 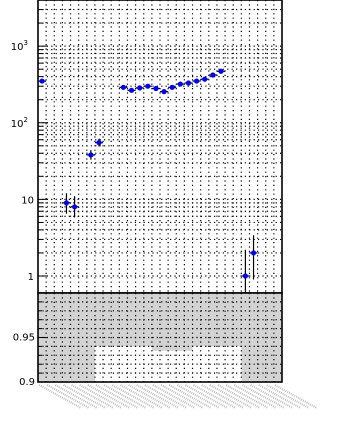 What do you see at coordinates (27, 382) in the screenshot?
I see `lower-y-tick-label: 0.9` at bounding box center [27, 382].